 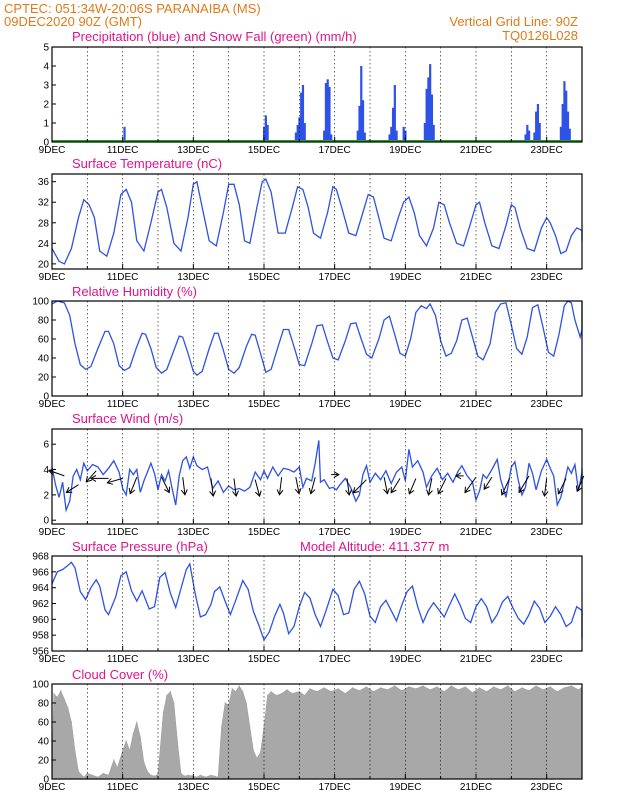 I want to click on pressure-xtick-label: 19DEC, so click(x=405, y=659).